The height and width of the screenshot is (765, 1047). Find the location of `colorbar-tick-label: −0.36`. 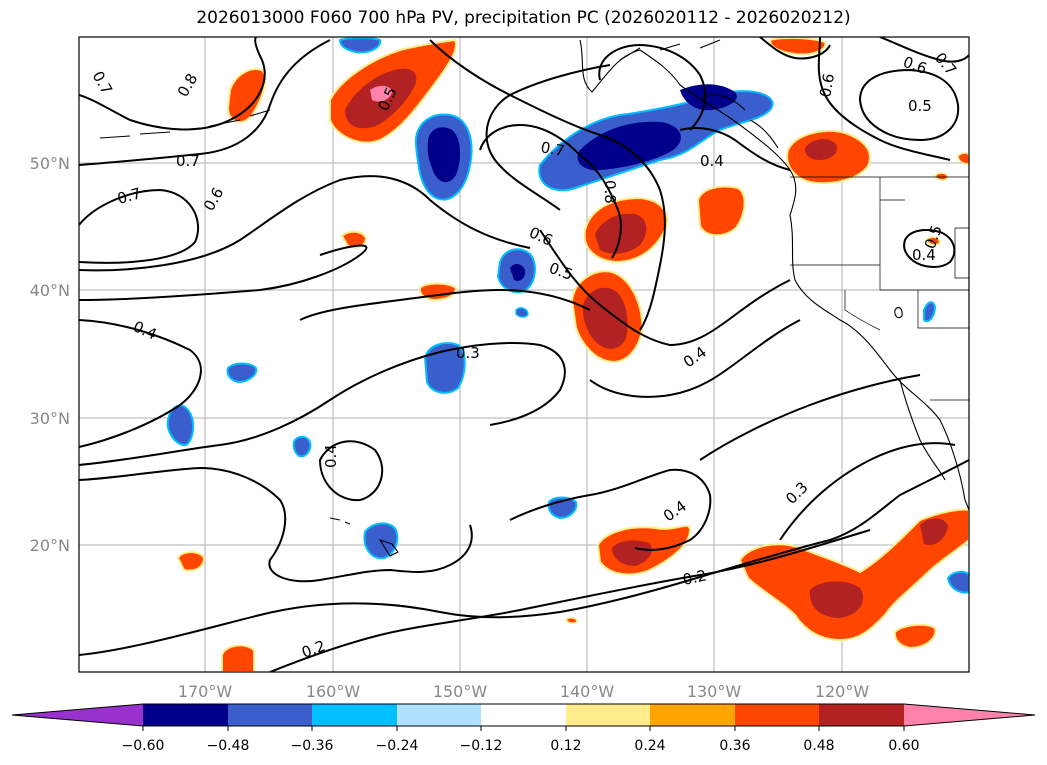

colorbar-tick-label: −0.36 is located at coordinates (312, 746).